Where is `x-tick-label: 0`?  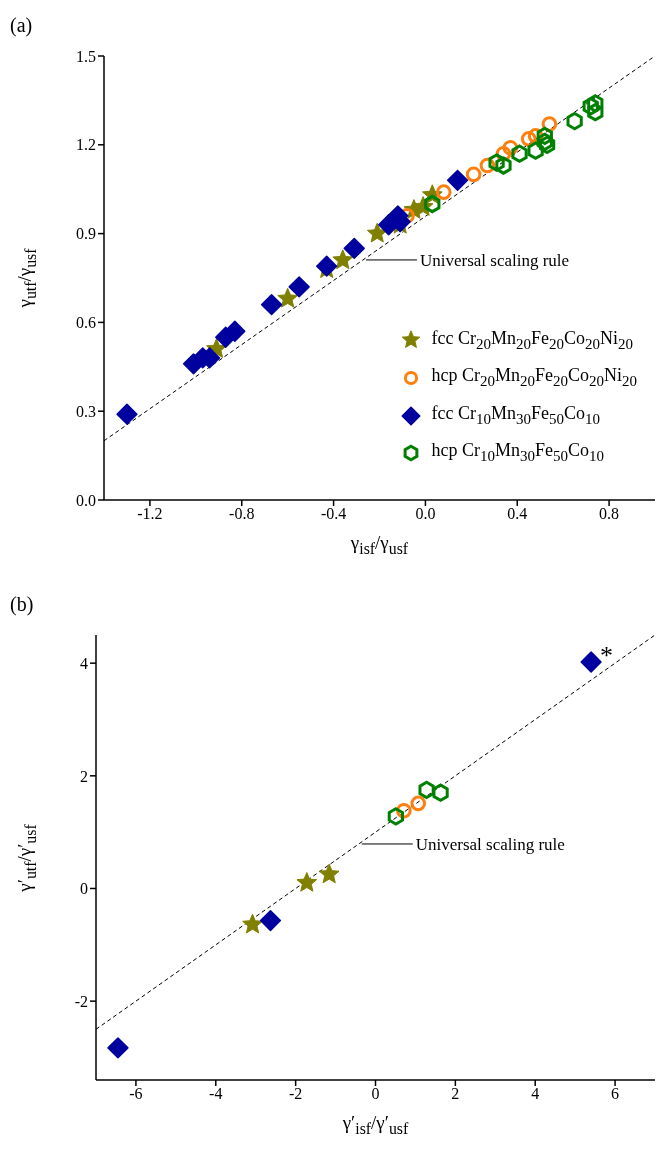
x-tick-label: 0 is located at coordinates (375, 1094).